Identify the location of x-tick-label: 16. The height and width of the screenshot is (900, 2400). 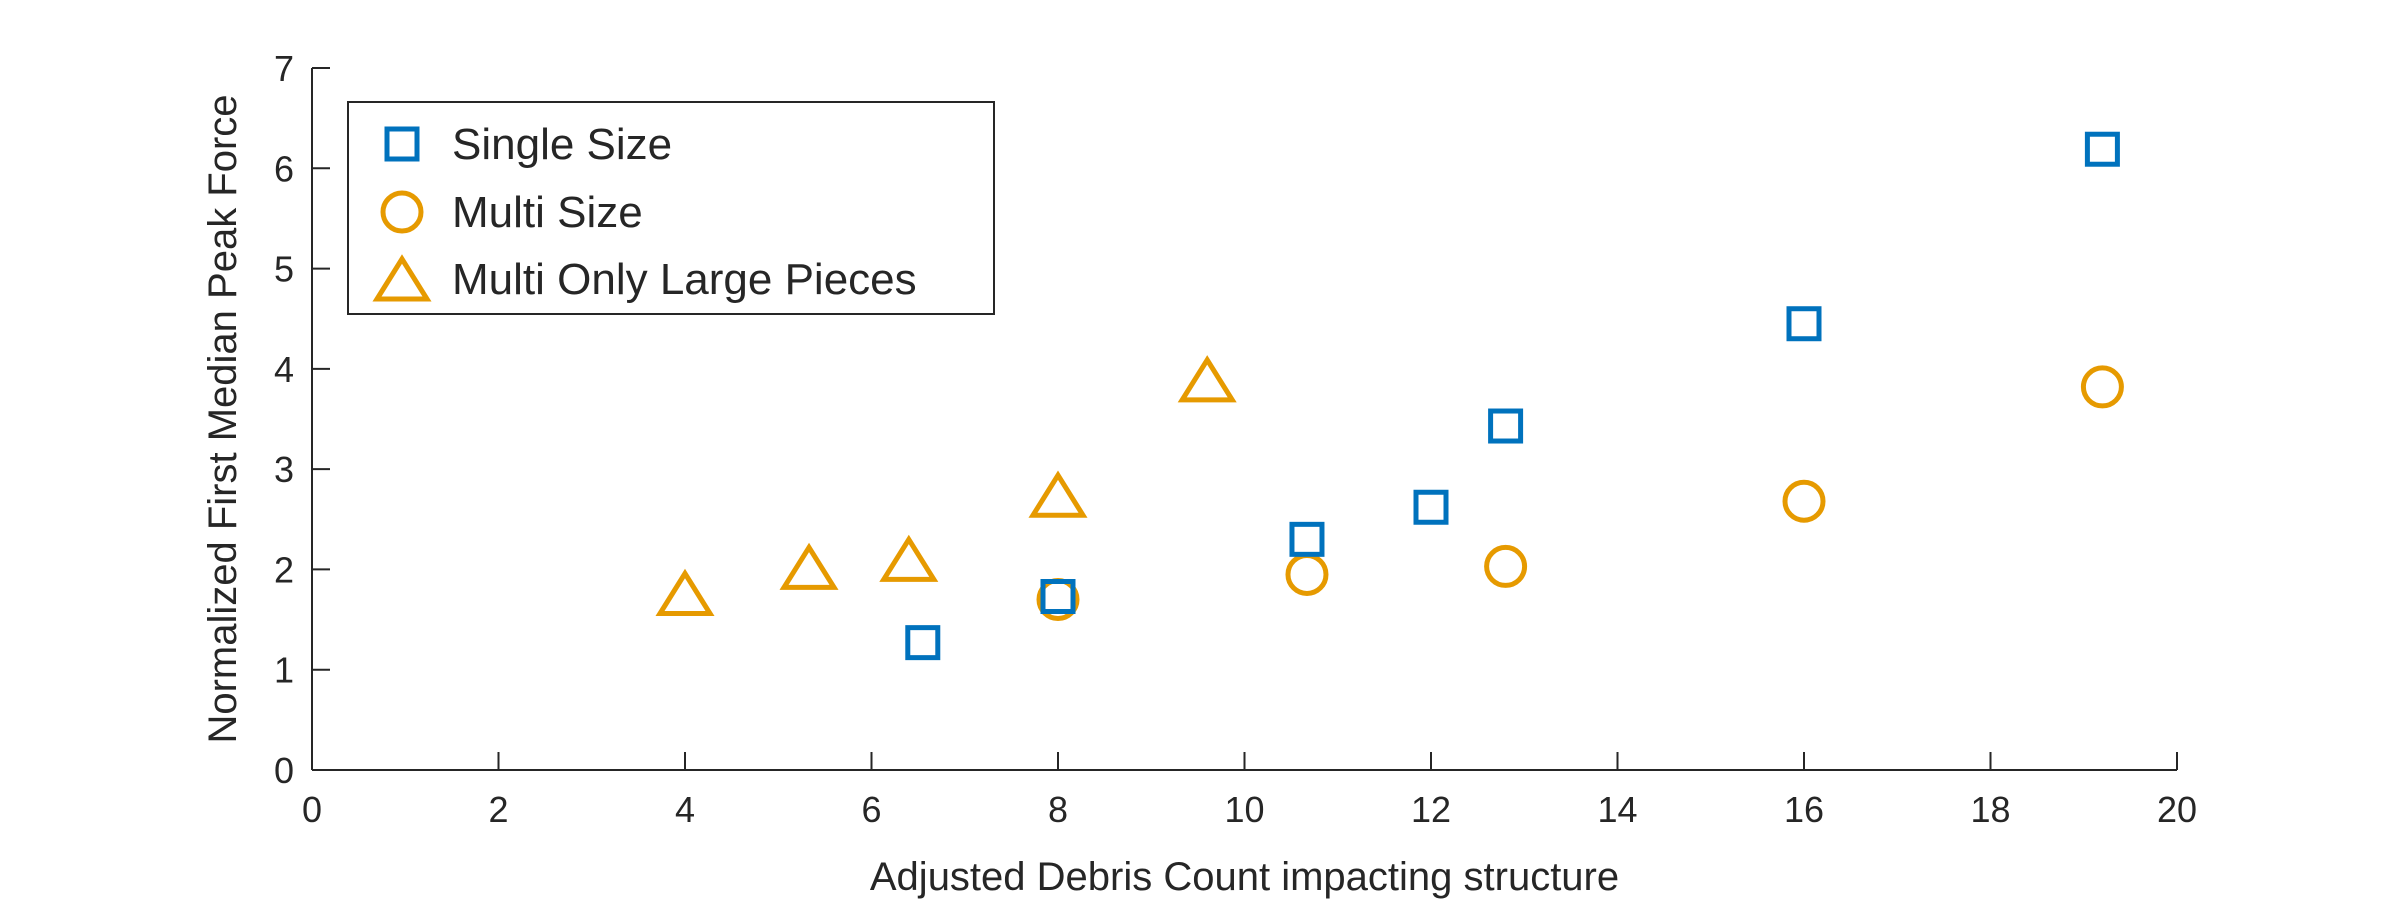
(1804, 809).